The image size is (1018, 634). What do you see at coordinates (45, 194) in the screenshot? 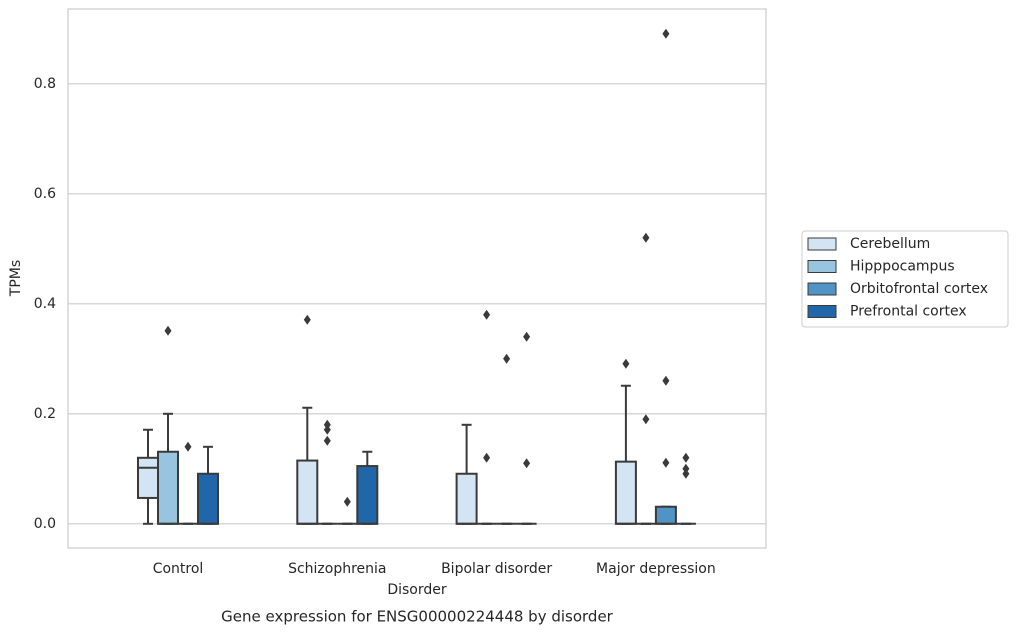
I see `y-tick-label: 0.6` at bounding box center [45, 194].